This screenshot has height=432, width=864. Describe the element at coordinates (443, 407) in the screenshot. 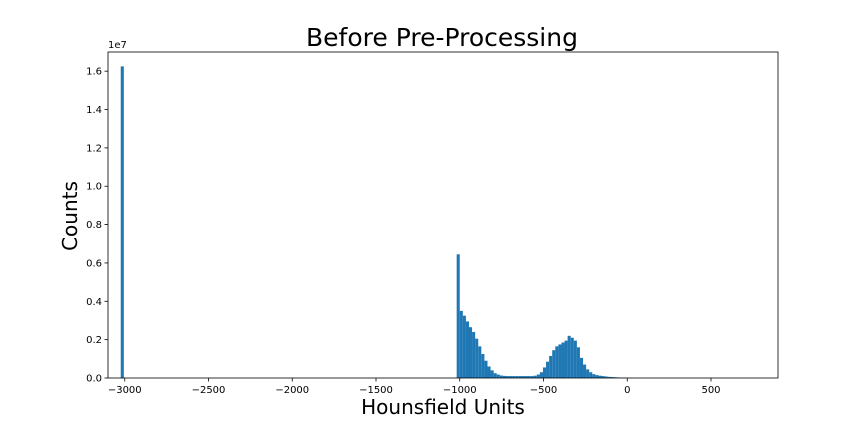

I see `x-axis-label: Hounsfield Units` at that location.